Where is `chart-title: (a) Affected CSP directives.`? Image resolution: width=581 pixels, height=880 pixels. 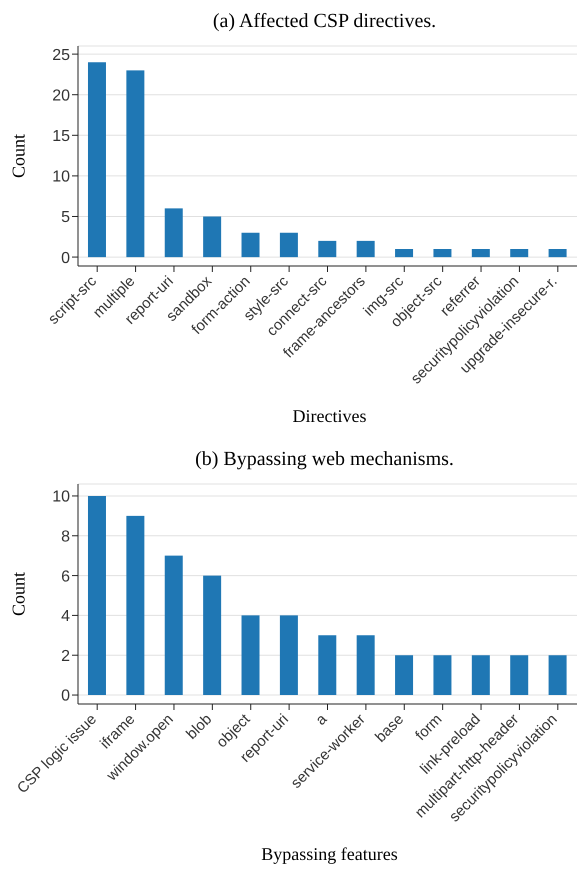
chart-title: (a) Affected CSP directives. is located at coordinates (325, 21).